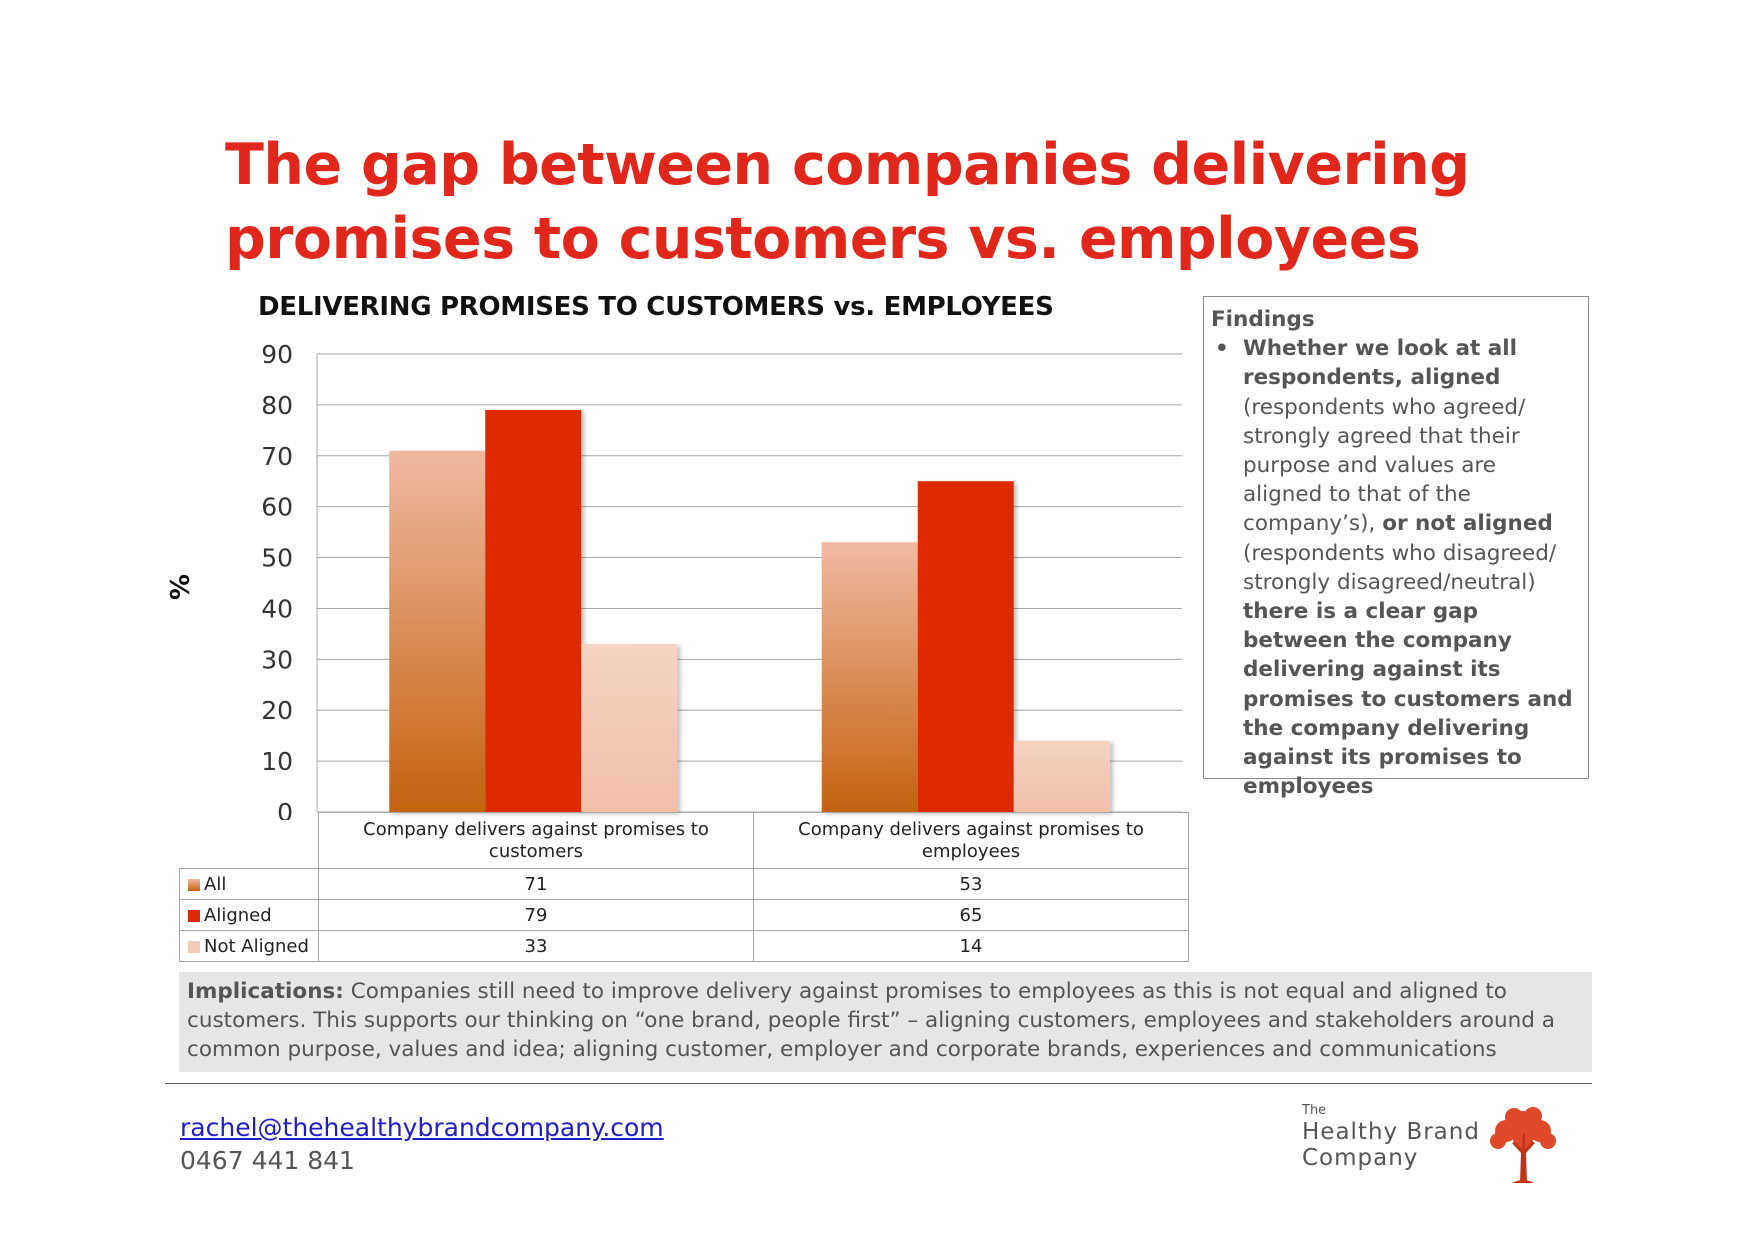  Describe the element at coordinates (194, 884) in the screenshot. I see `legend-swatch-all` at that location.